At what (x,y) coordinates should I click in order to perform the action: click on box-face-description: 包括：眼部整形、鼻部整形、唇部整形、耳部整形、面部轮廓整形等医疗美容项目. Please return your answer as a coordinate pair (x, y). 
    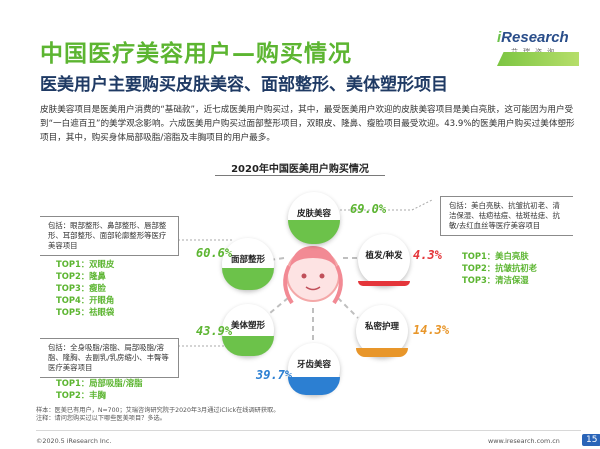
    Looking at the image, I should click on (109, 236).